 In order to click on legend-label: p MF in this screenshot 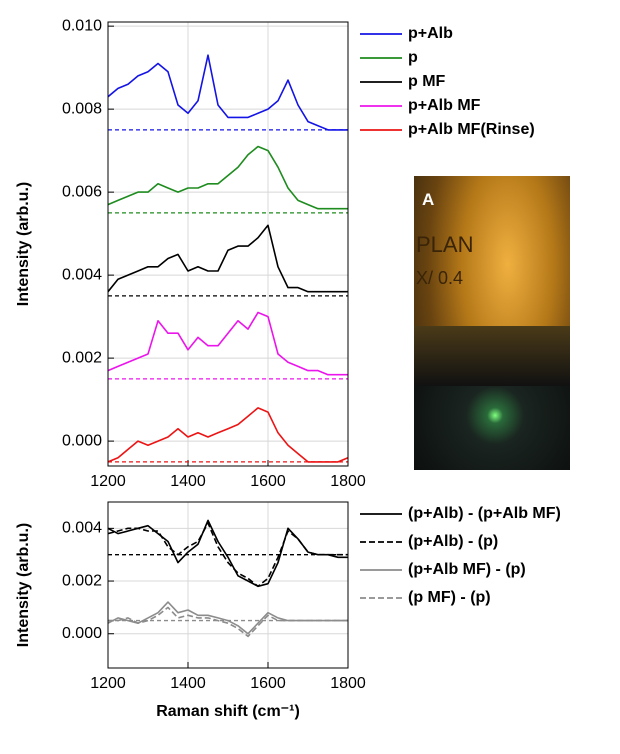, I will do `click(427, 81)`.